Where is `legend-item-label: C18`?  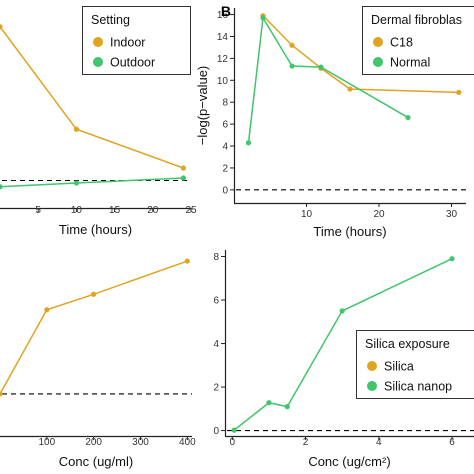 legend-item-label: C18 is located at coordinates (401, 43).